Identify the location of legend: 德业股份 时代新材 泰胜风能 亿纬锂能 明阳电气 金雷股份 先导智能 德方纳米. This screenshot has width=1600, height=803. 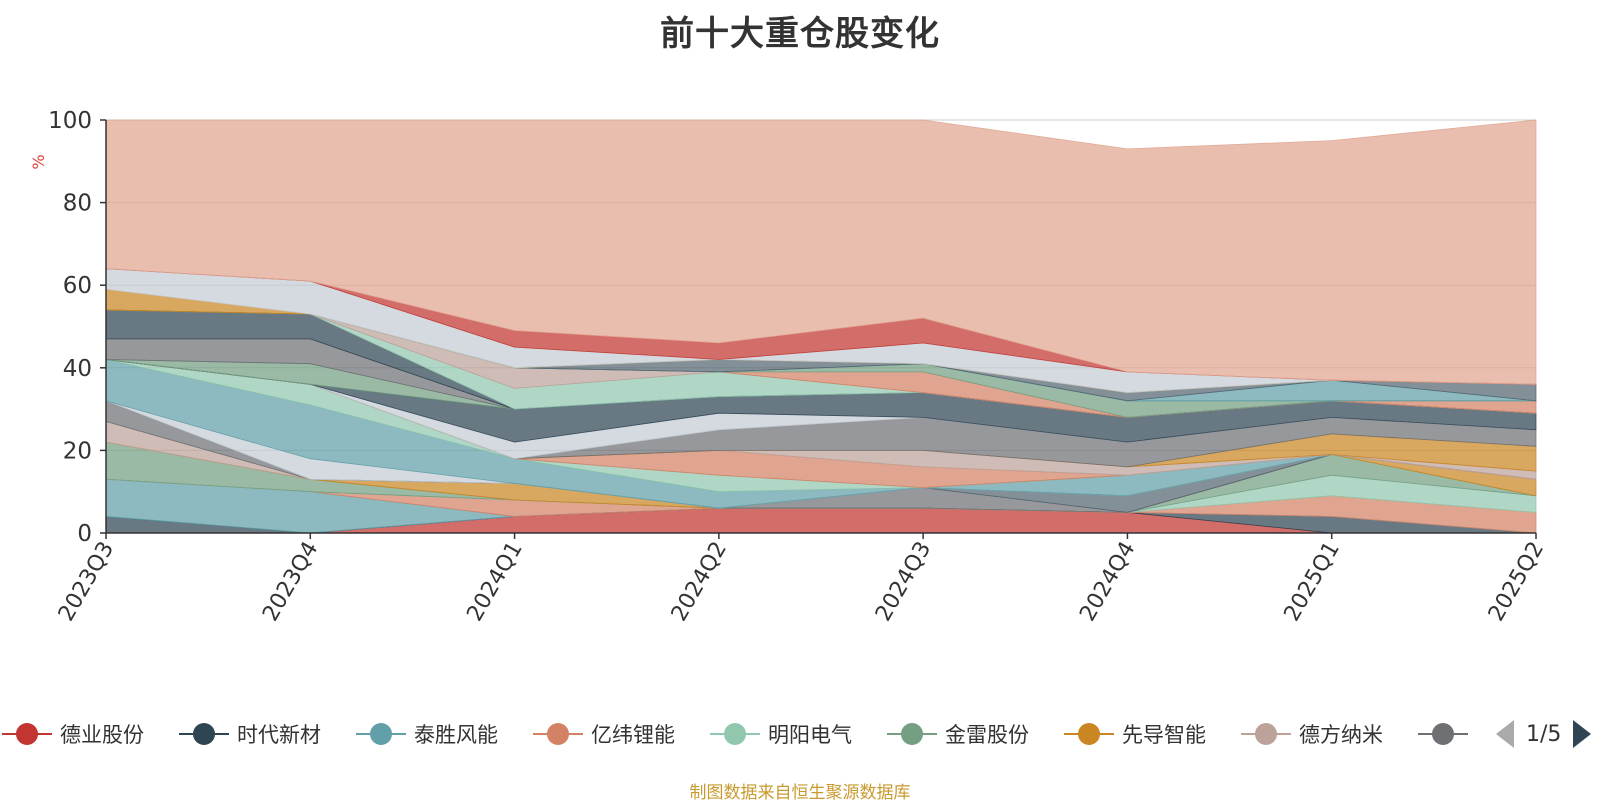
(800, 734).